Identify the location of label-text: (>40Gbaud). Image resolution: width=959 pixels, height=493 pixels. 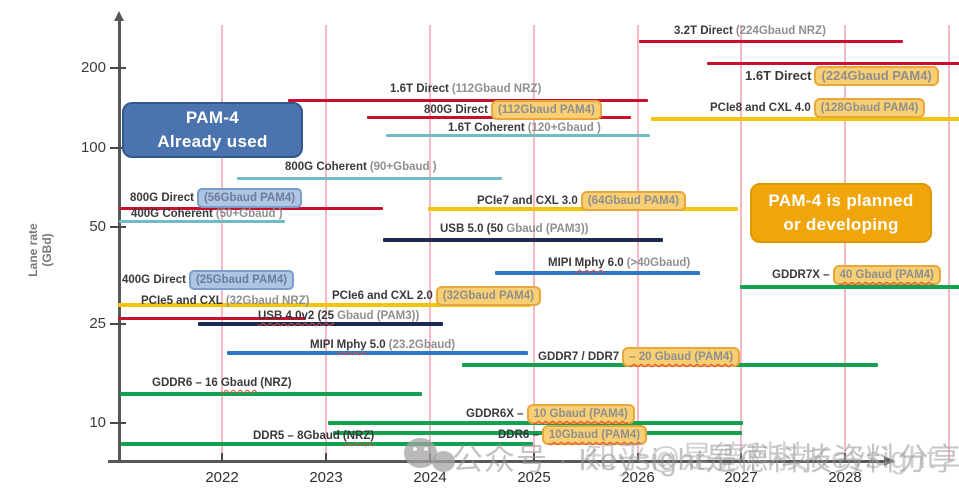
(658, 263).